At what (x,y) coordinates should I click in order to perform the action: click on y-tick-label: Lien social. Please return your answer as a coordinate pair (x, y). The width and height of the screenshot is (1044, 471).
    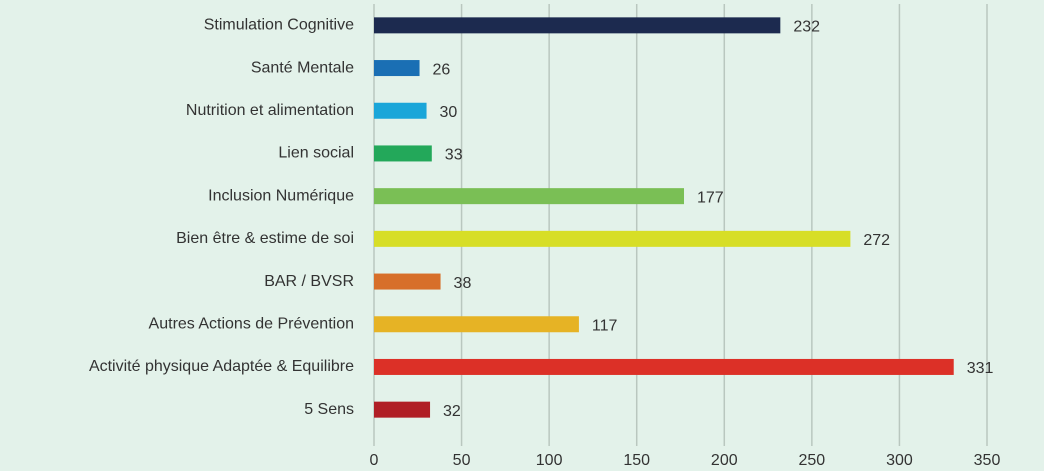
    Looking at the image, I should click on (316, 153).